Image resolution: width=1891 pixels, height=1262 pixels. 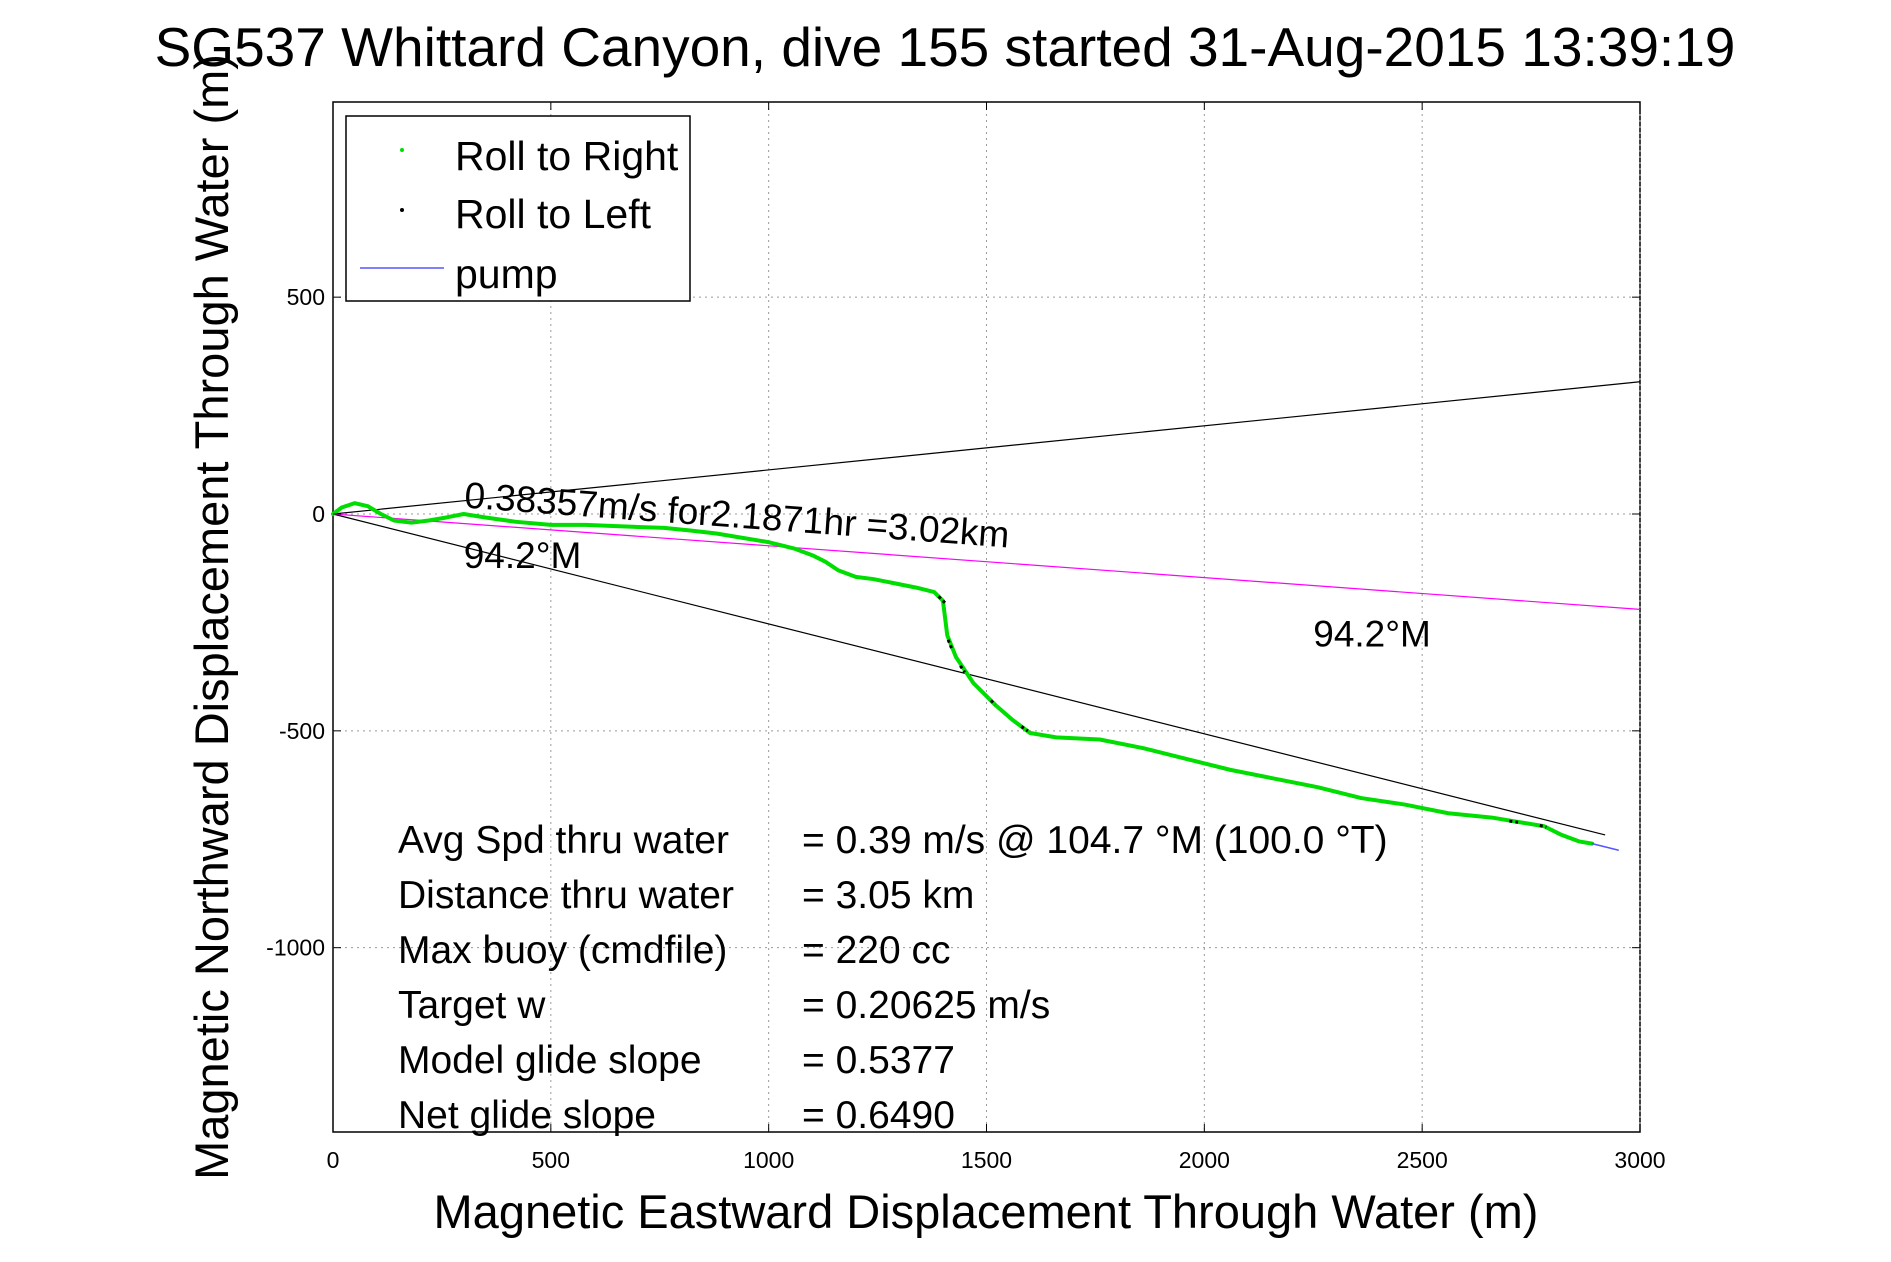 What do you see at coordinates (553, 214) in the screenshot?
I see `legend-label-roll-left: Roll to Left` at bounding box center [553, 214].